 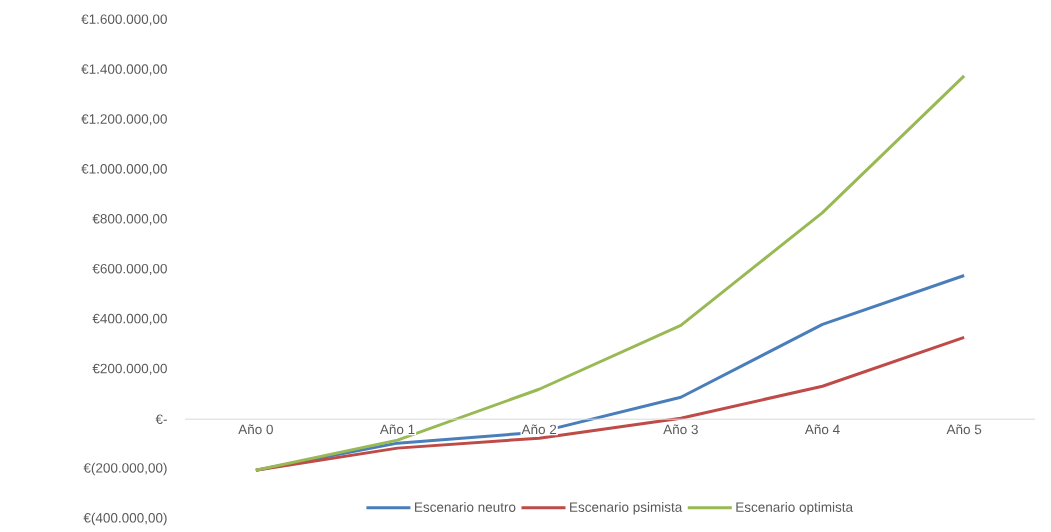 What do you see at coordinates (255, 429) in the screenshot?
I see `x-tick-label: Año 0` at bounding box center [255, 429].